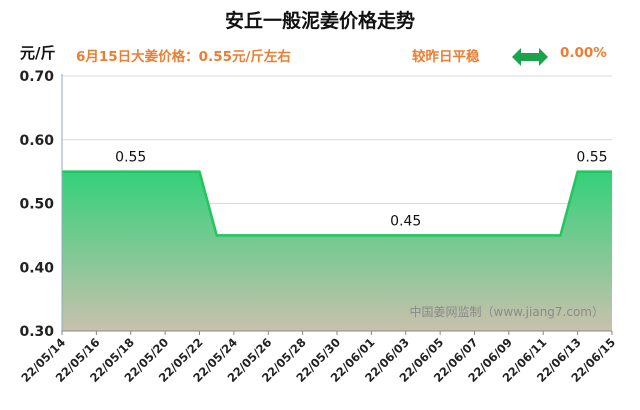  What do you see at coordinates (36, 77) in the screenshot?
I see `y-tick-label: 0.70` at bounding box center [36, 77].